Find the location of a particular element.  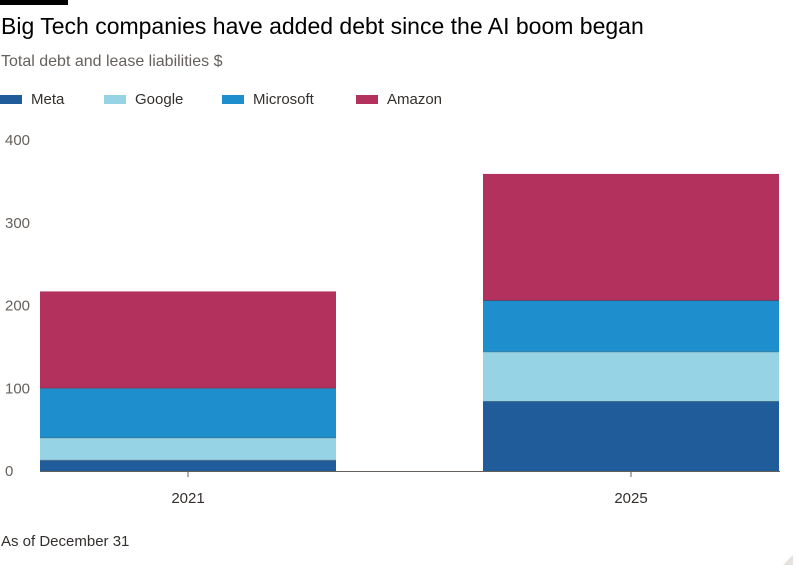

bar-segment-meta-2025 is located at coordinates (631, 436).